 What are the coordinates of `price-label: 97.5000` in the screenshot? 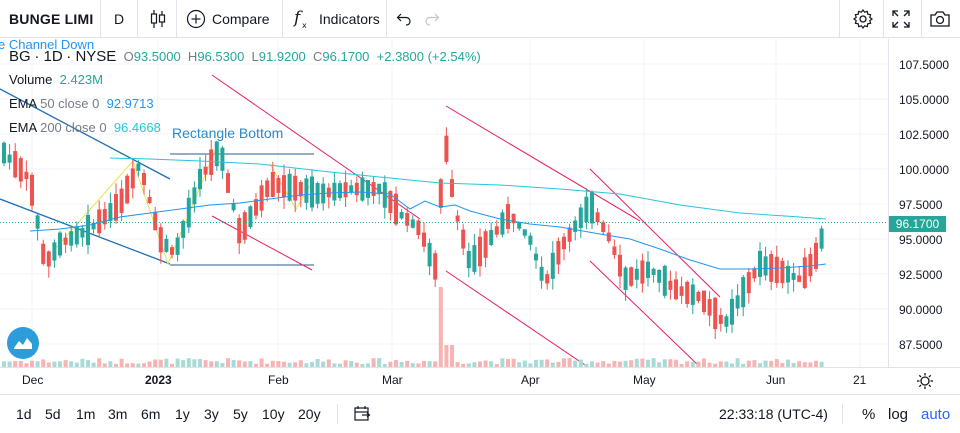 It's located at (921, 205).